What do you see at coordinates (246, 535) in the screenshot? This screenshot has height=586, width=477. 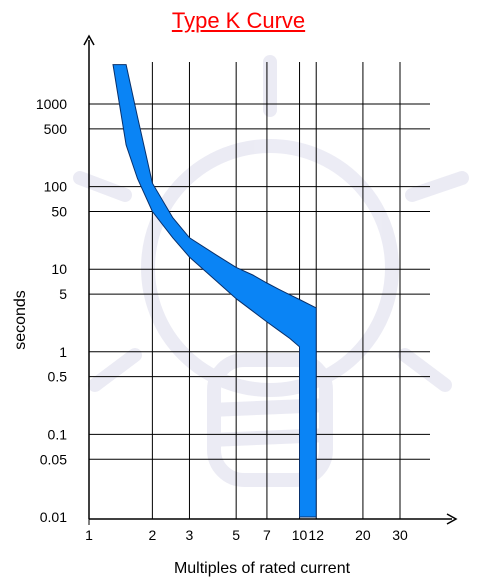 I see `x-tick-labels: 1 2 3 5 7 10 12 20 30` at bounding box center [246, 535].